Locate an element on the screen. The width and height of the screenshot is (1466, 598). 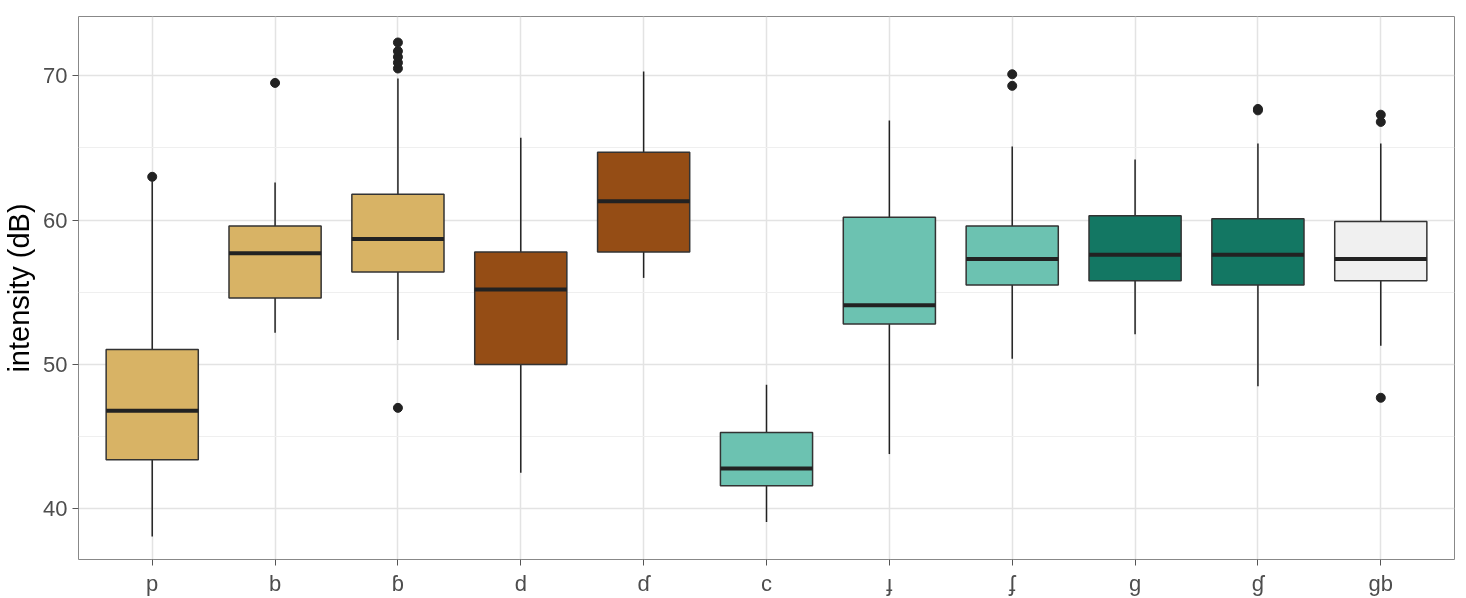
x-tick-label: d is located at coordinates (520, 583).